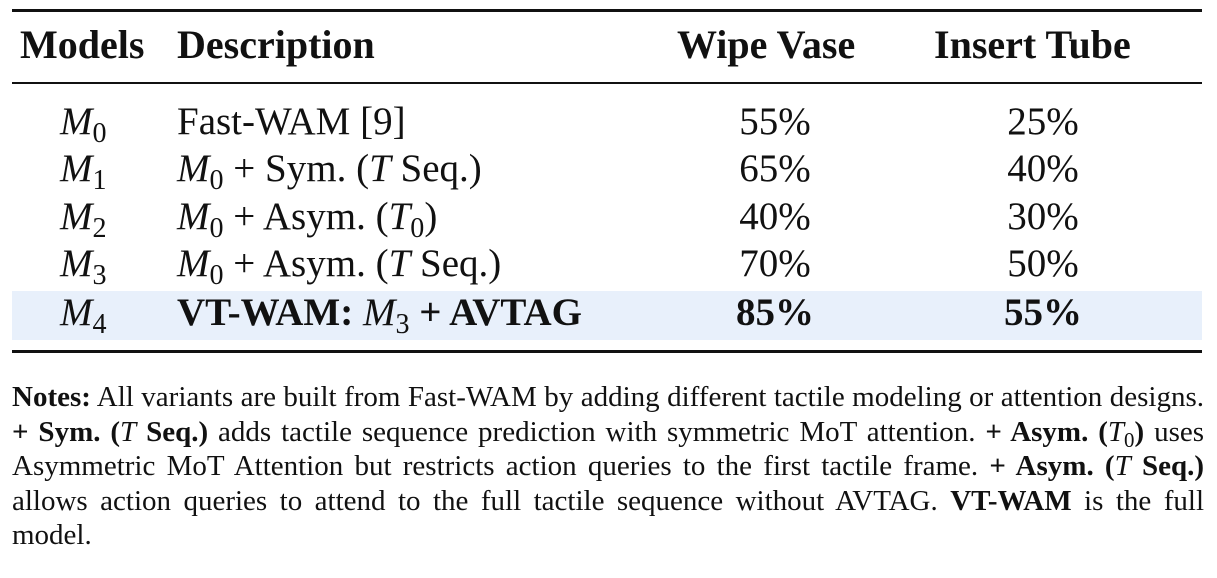 The image size is (1217, 578). I want to click on table-row-model: M3, so click(83, 266).